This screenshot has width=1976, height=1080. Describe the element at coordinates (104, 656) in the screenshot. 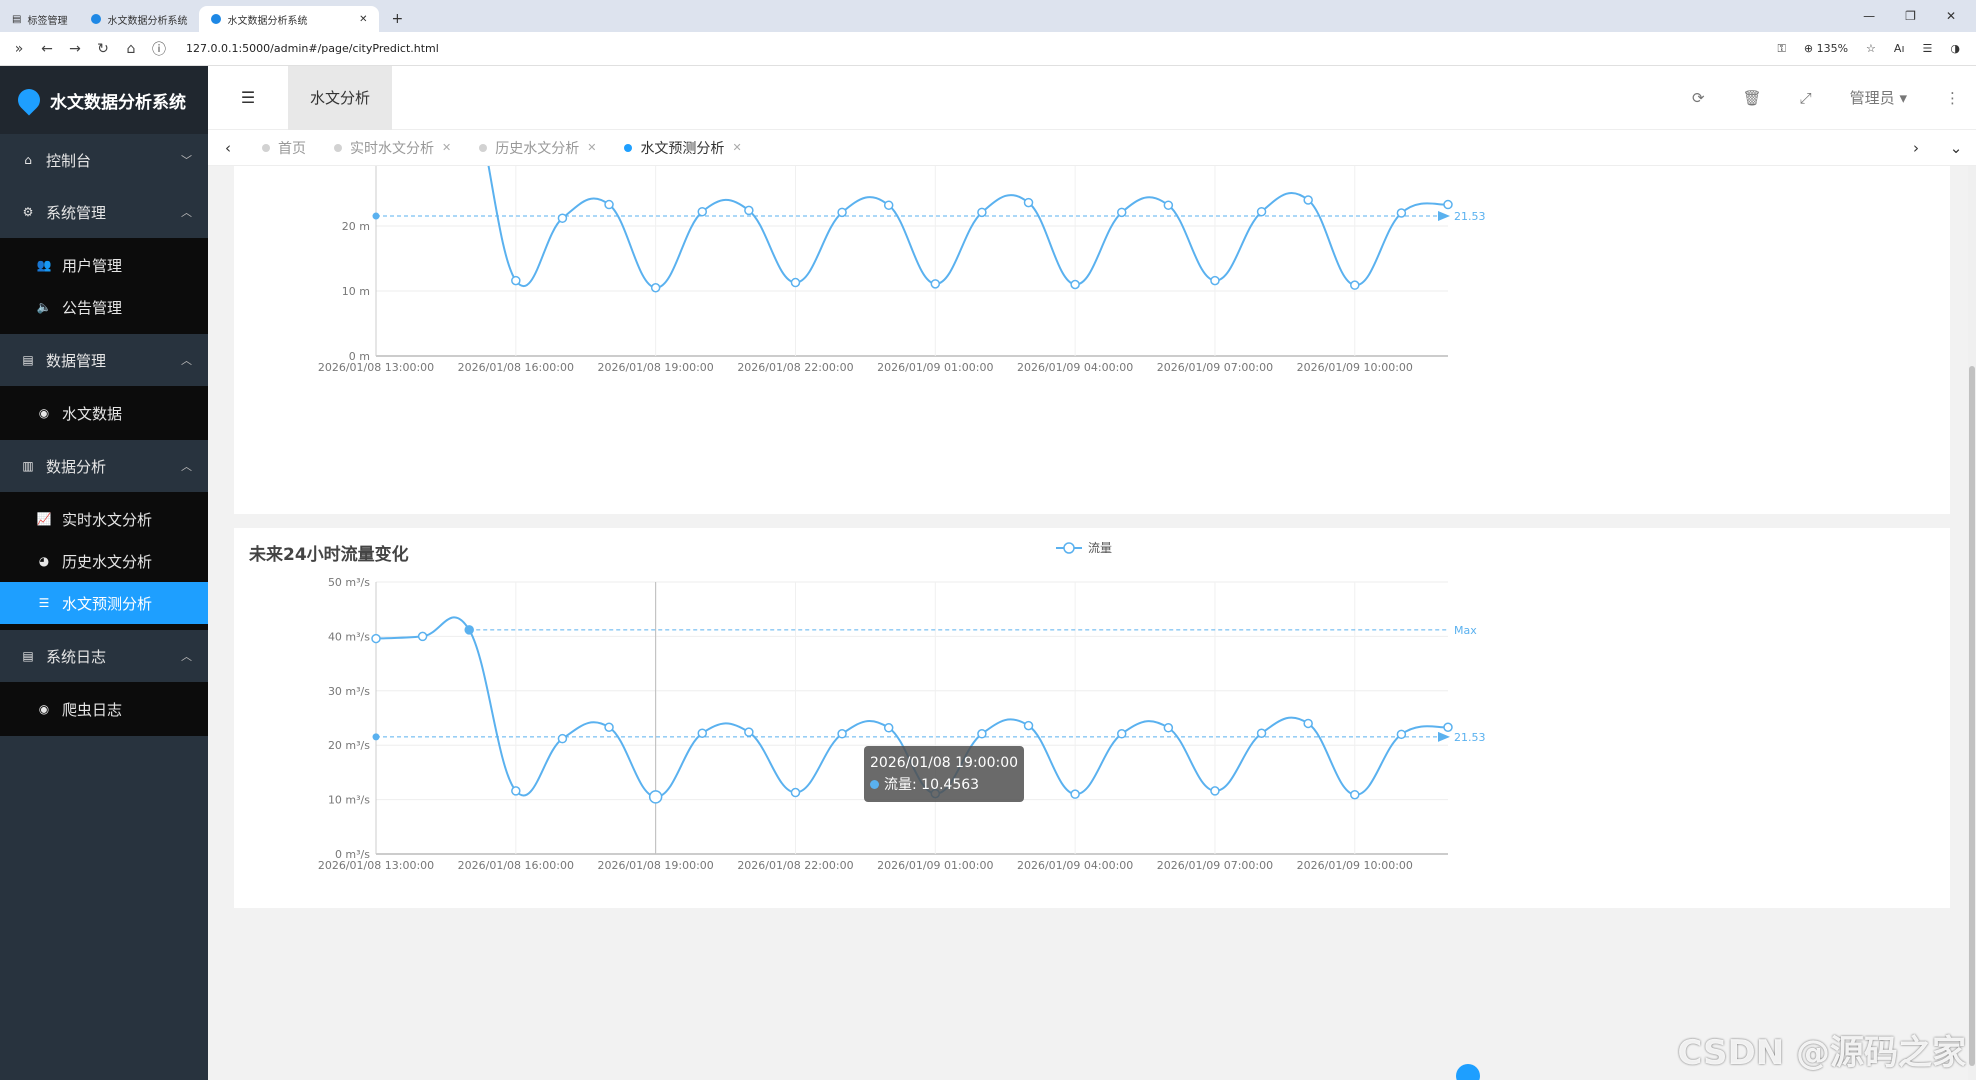

I see `sidebar-group-logs: ▤ 系统日志 ︿` at that location.